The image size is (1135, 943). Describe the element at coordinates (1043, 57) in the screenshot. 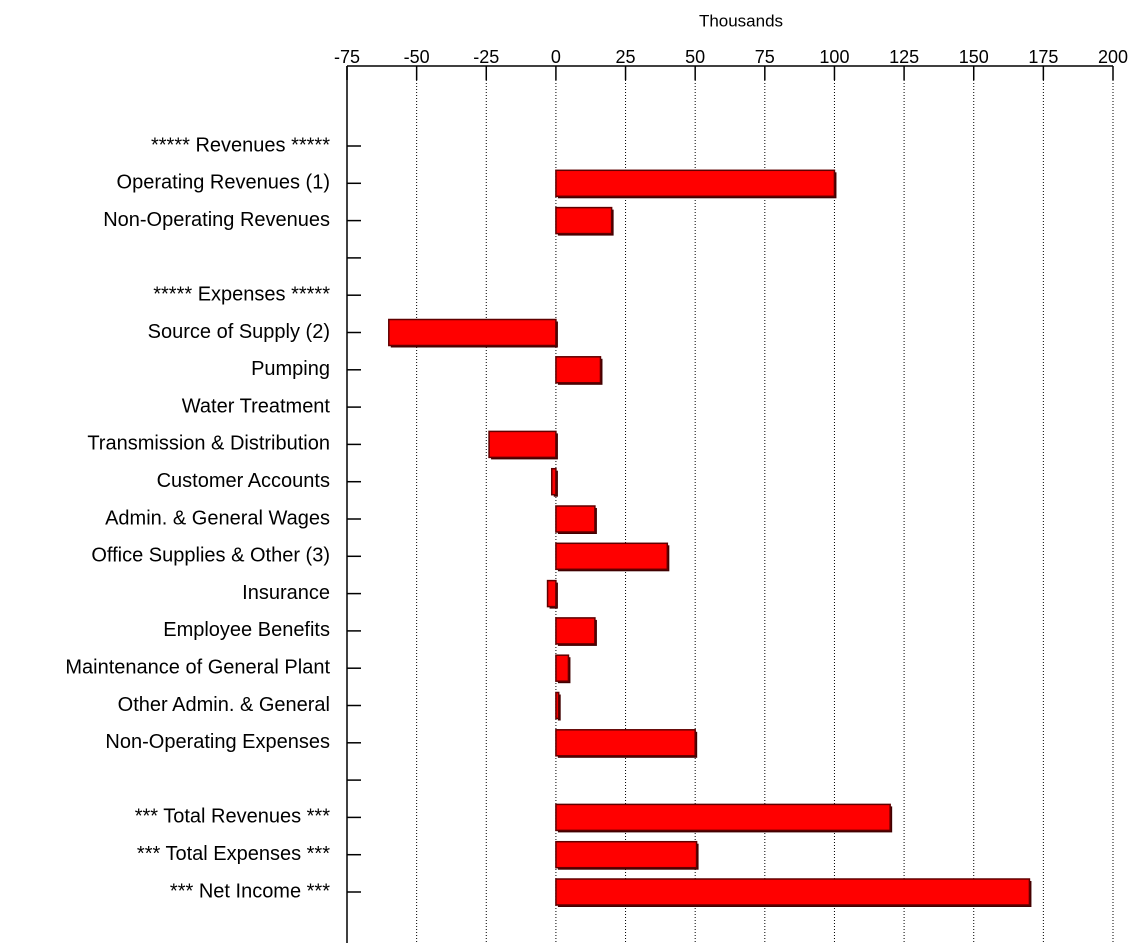

I see `x-tick-label: 175` at that location.